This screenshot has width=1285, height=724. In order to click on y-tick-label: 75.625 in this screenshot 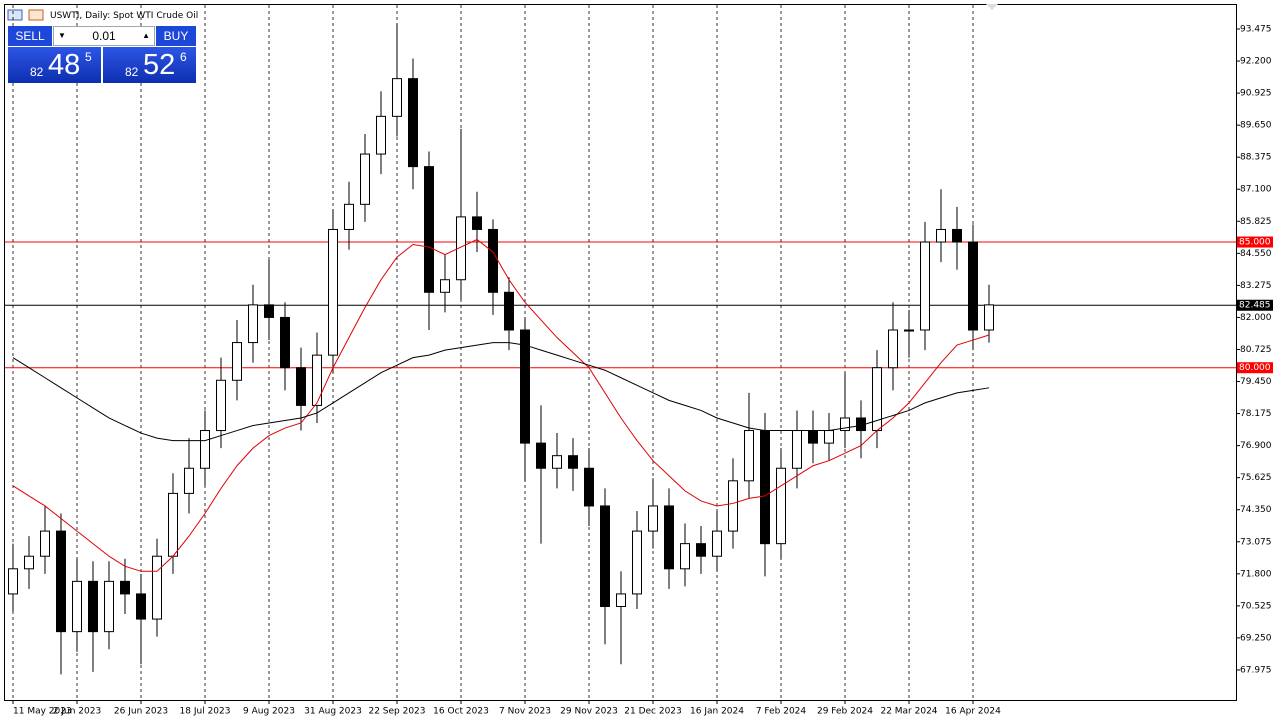, I will do `click(1256, 478)`.